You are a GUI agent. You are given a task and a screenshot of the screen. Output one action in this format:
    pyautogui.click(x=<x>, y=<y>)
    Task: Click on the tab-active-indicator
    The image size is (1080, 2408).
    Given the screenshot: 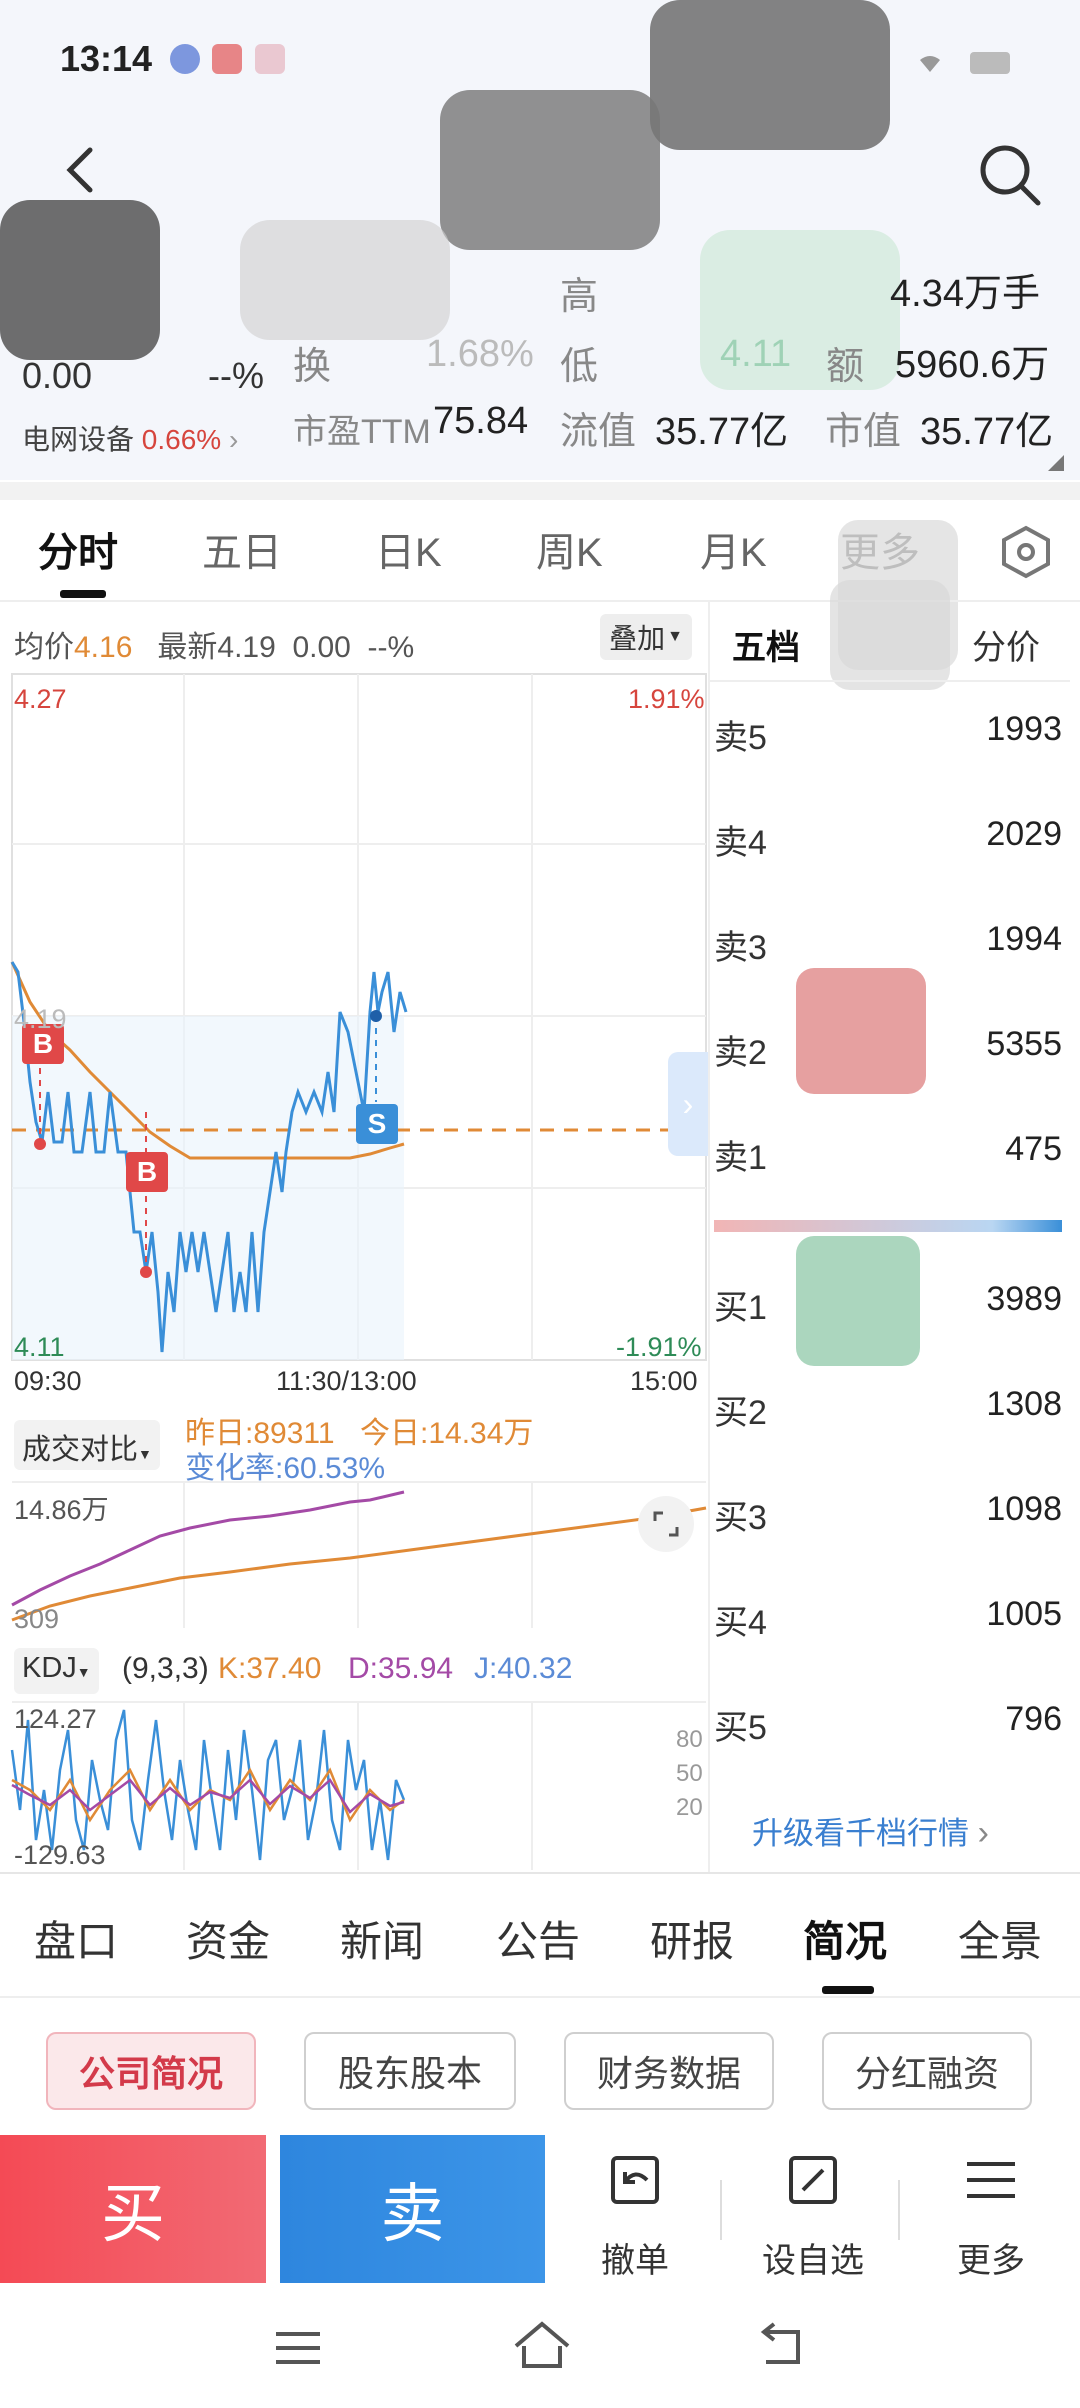 What is the action you would take?
    pyautogui.click(x=83, y=594)
    